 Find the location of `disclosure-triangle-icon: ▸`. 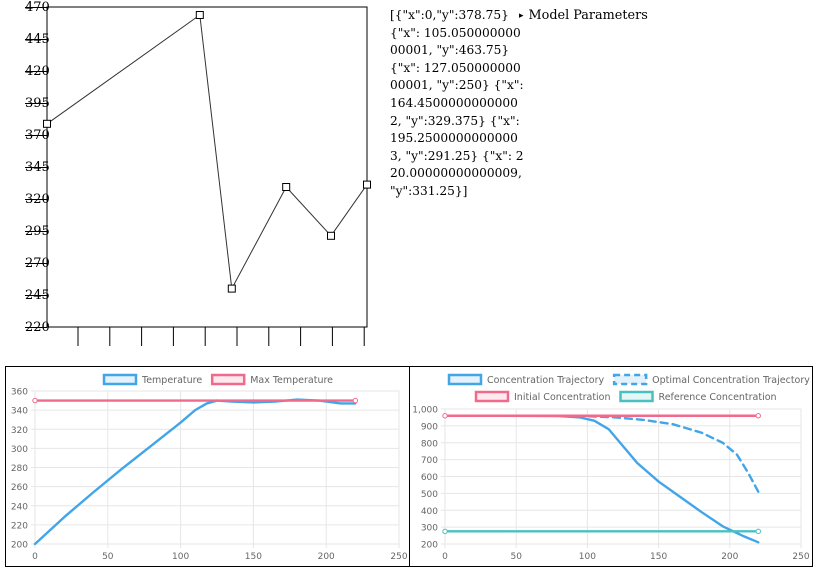

disclosure-triangle-icon: ▸ is located at coordinates (521, 16).